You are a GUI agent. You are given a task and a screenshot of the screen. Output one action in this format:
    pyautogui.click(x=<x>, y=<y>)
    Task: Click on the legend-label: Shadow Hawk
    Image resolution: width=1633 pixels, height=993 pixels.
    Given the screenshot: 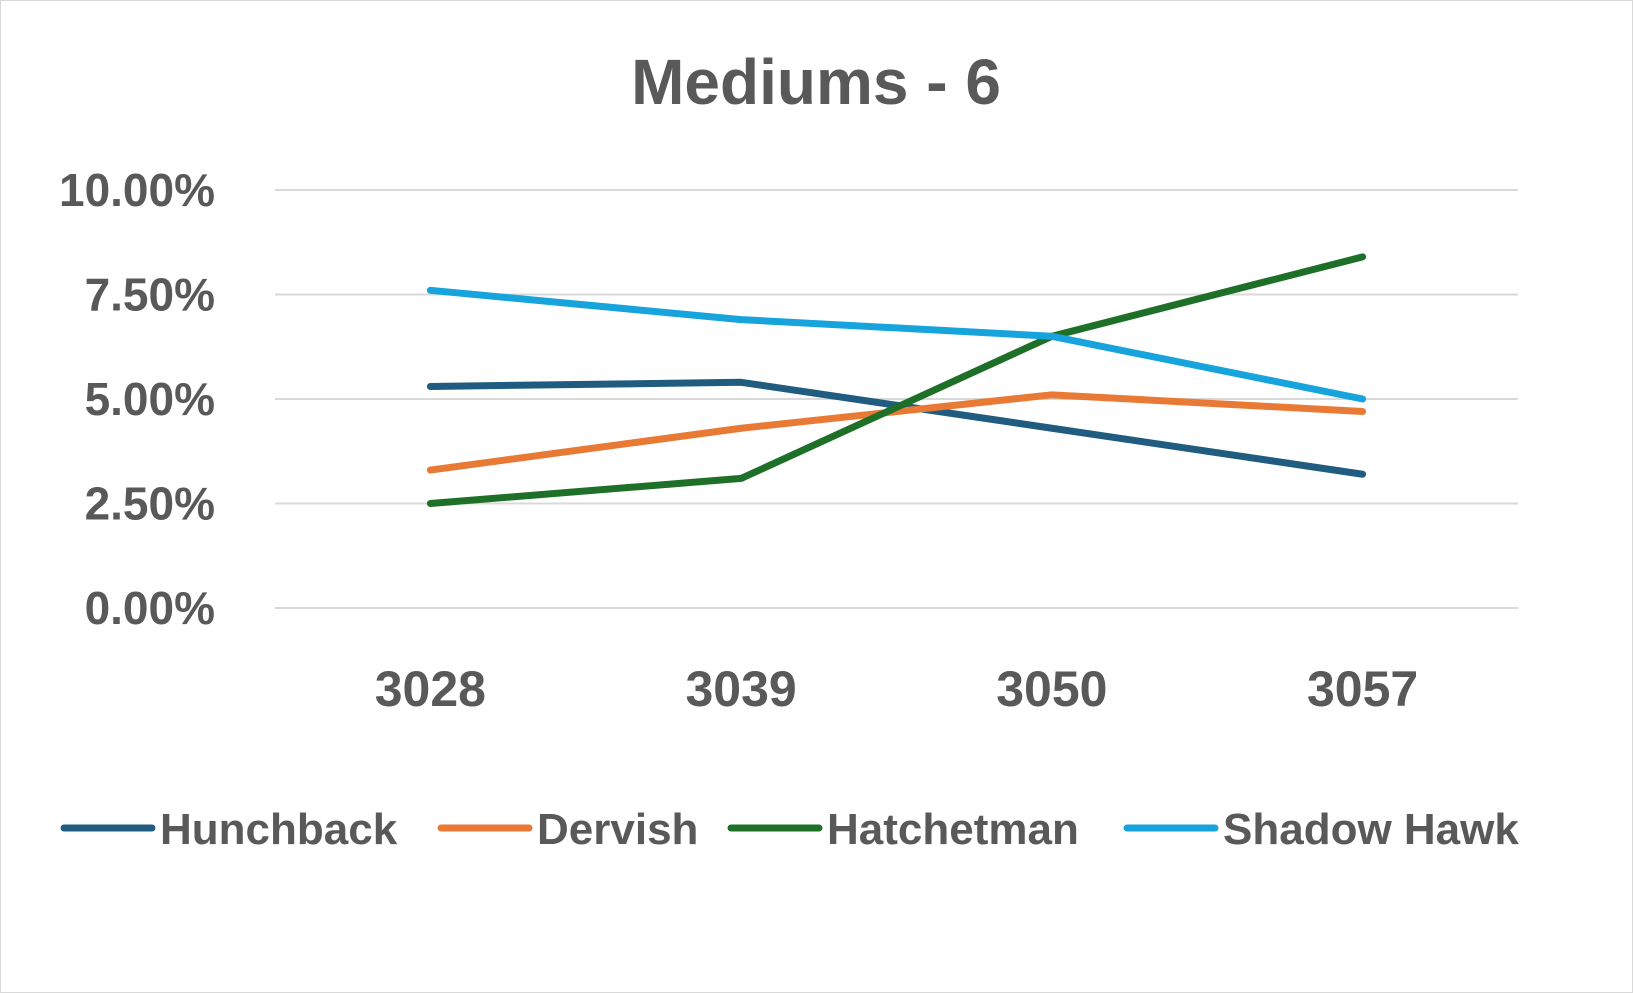 What is the action you would take?
    pyautogui.click(x=1371, y=829)
    